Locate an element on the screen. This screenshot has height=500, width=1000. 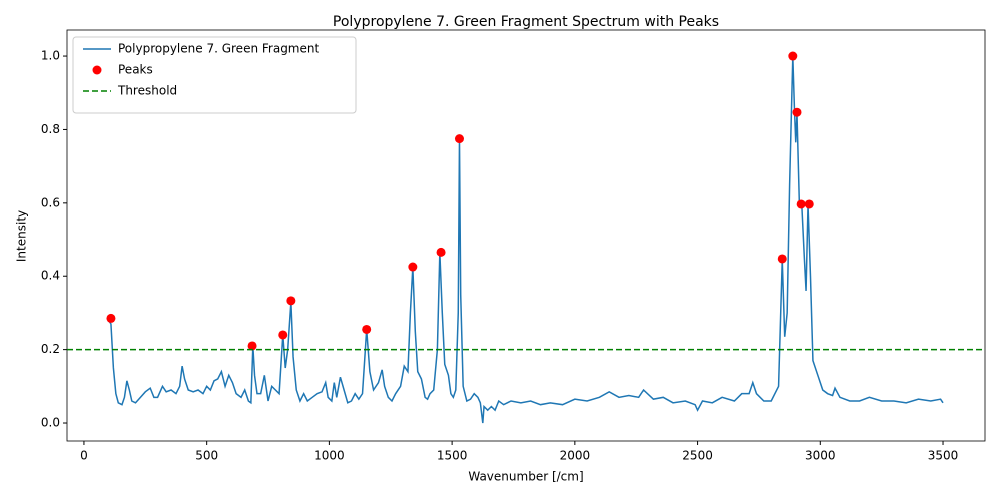
y-axis-label: Intensity is located at coordinates (22, 236).